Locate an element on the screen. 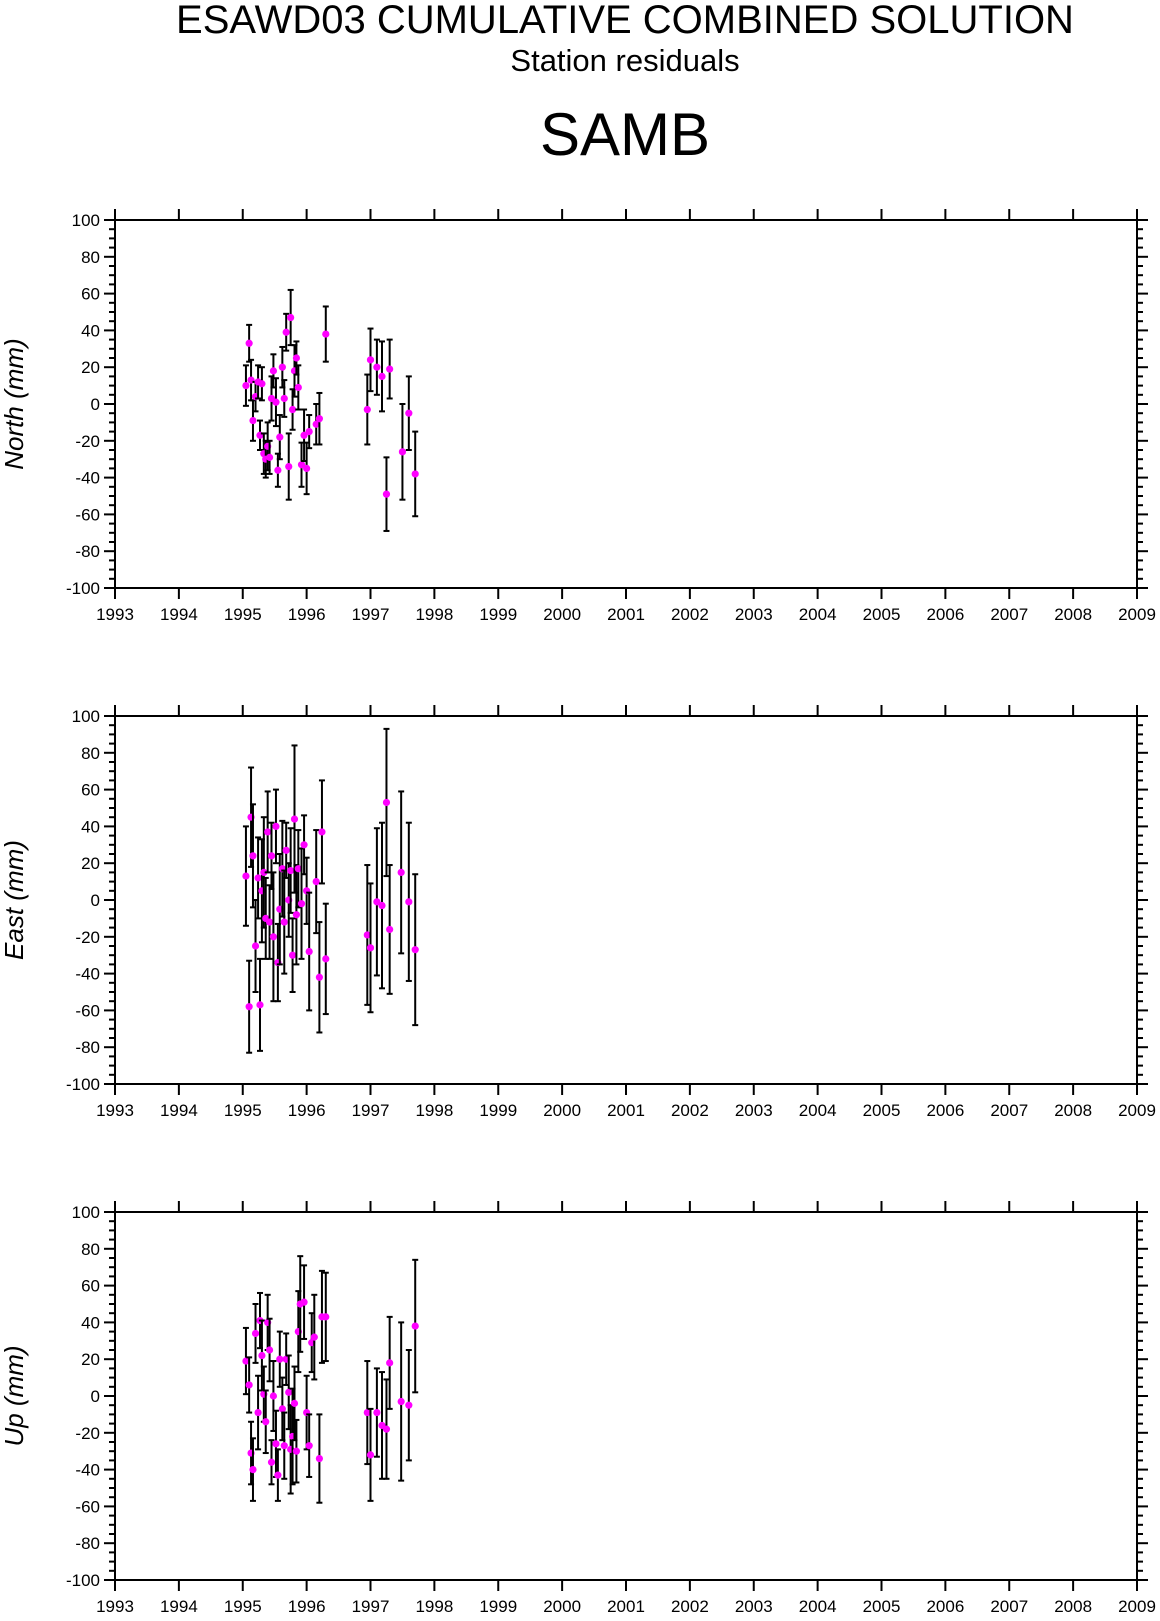  y-tick-label: 80 is located at coordinates (90, 257).